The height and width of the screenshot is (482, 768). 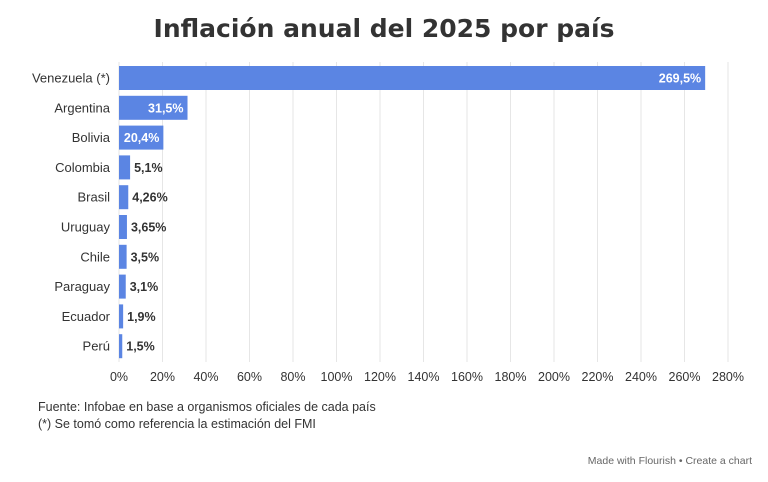 I want to click on data-label: 31,5%, so click(x=165, y=108).